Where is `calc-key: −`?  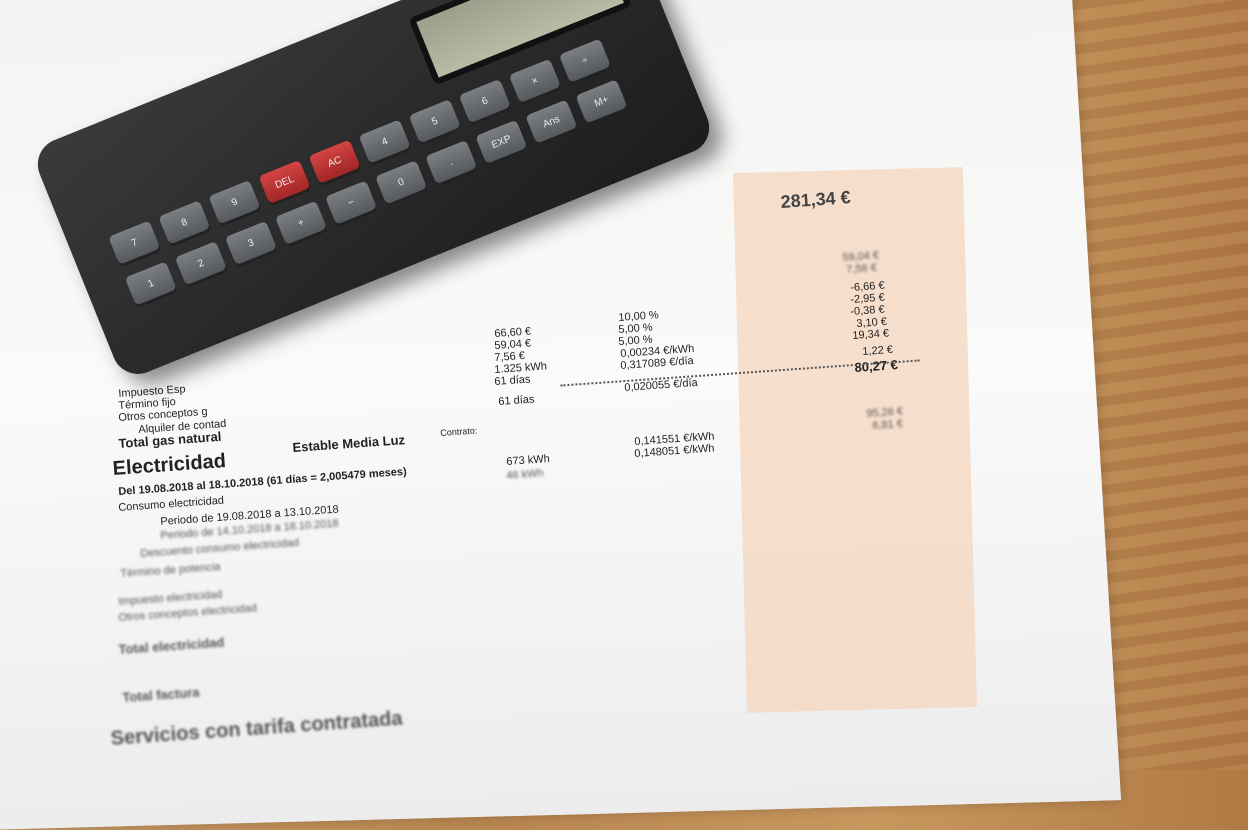 calc-key: − is located at coordinates (351, 202).